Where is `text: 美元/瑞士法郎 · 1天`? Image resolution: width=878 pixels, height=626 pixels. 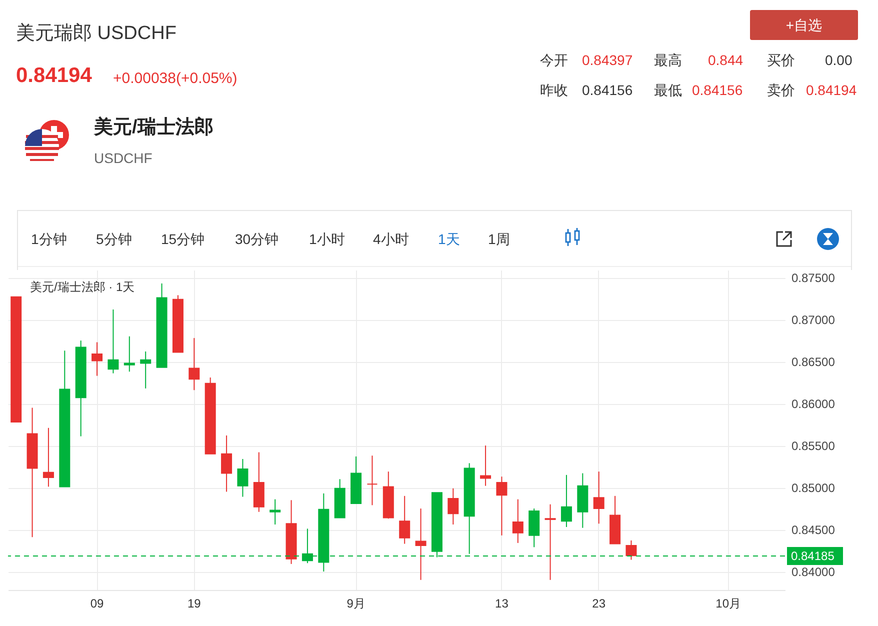 text: 美元/瑞士法郎 · 1天 is located at coordinates (82, 287).